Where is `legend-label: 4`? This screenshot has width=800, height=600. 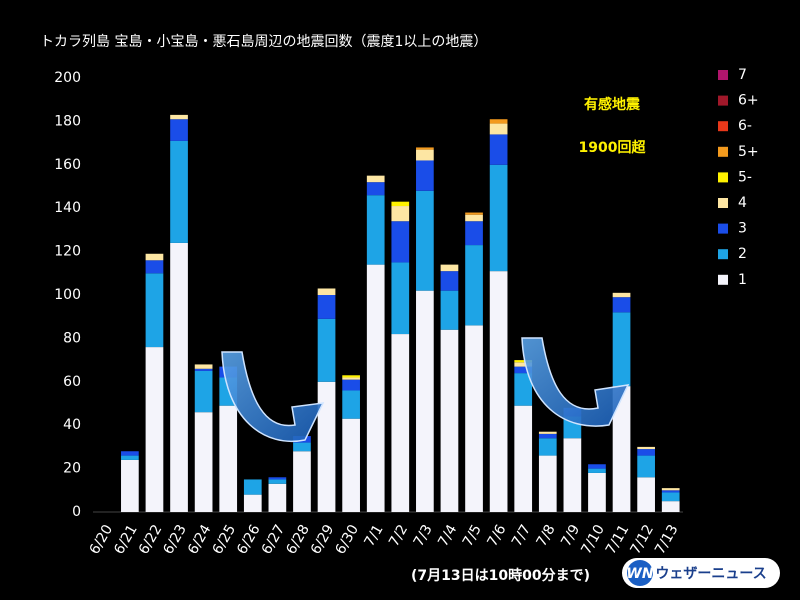
legend-label: 4 is located at coordinates (742, 203).